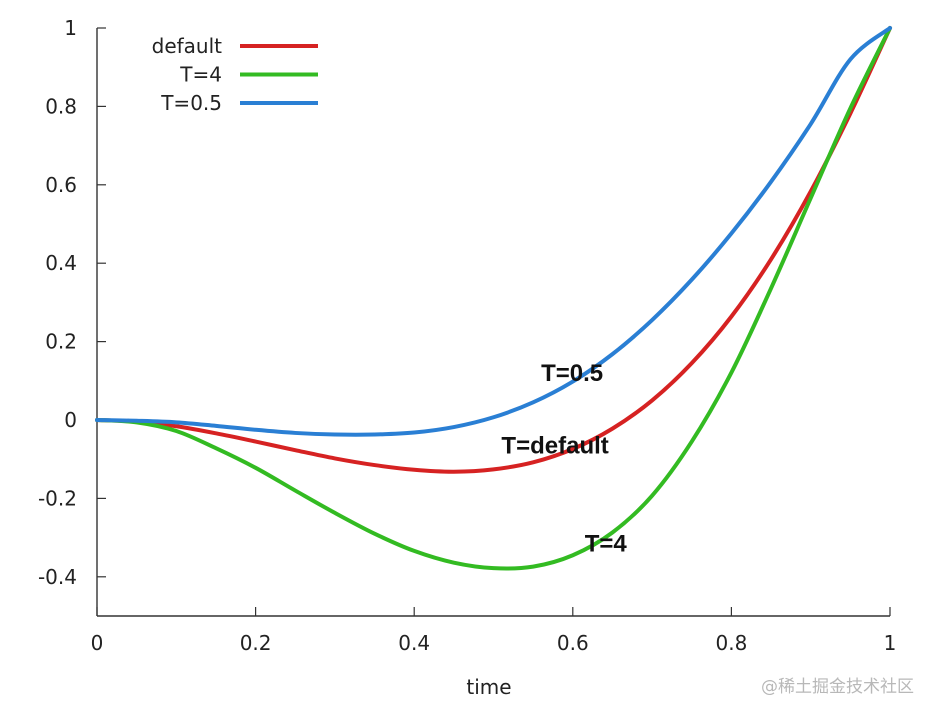 This screenshot has width=926, height=705. What do you see at coordinates (70, 420) in the screenshot?
I see `y-tick-label: 0` at bounding box center [70, 420].